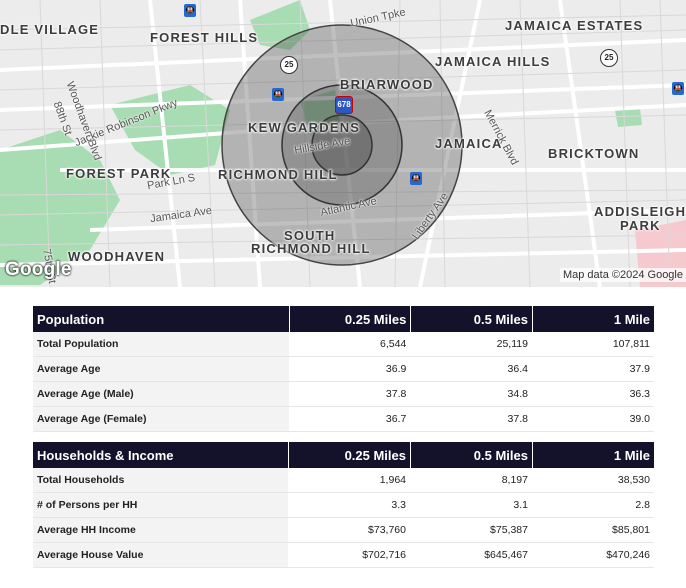  I want to click on table-cell: 39.0, so click(593, 419).